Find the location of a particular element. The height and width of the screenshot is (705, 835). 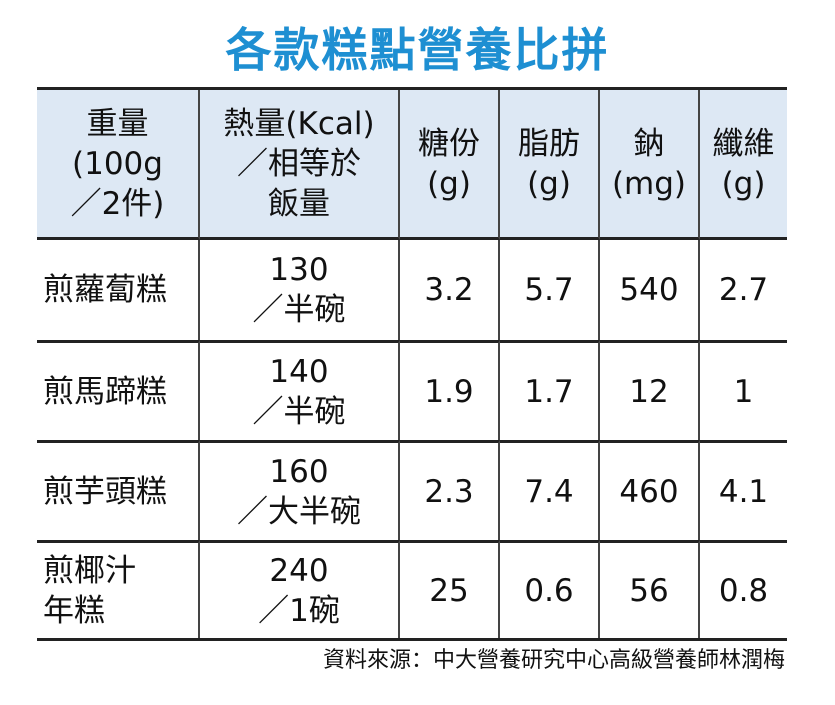

table-cell: 0.8 is located at coordinates (743, 589).